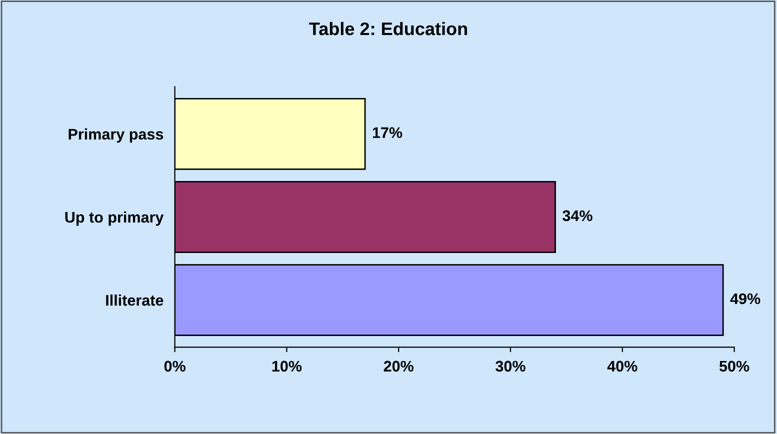 The height and width of the screenshot is (434, 777). What do you see at coordinates (734, 366) in the screenshot?
I see `x-tick-label: 50%` at bounding box center [734, 366].